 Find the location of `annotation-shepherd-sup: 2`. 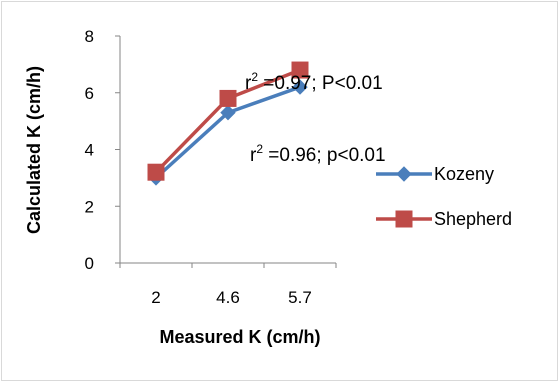

annotation-shepherd-sup: 2 is located at coordinates (254, 77).